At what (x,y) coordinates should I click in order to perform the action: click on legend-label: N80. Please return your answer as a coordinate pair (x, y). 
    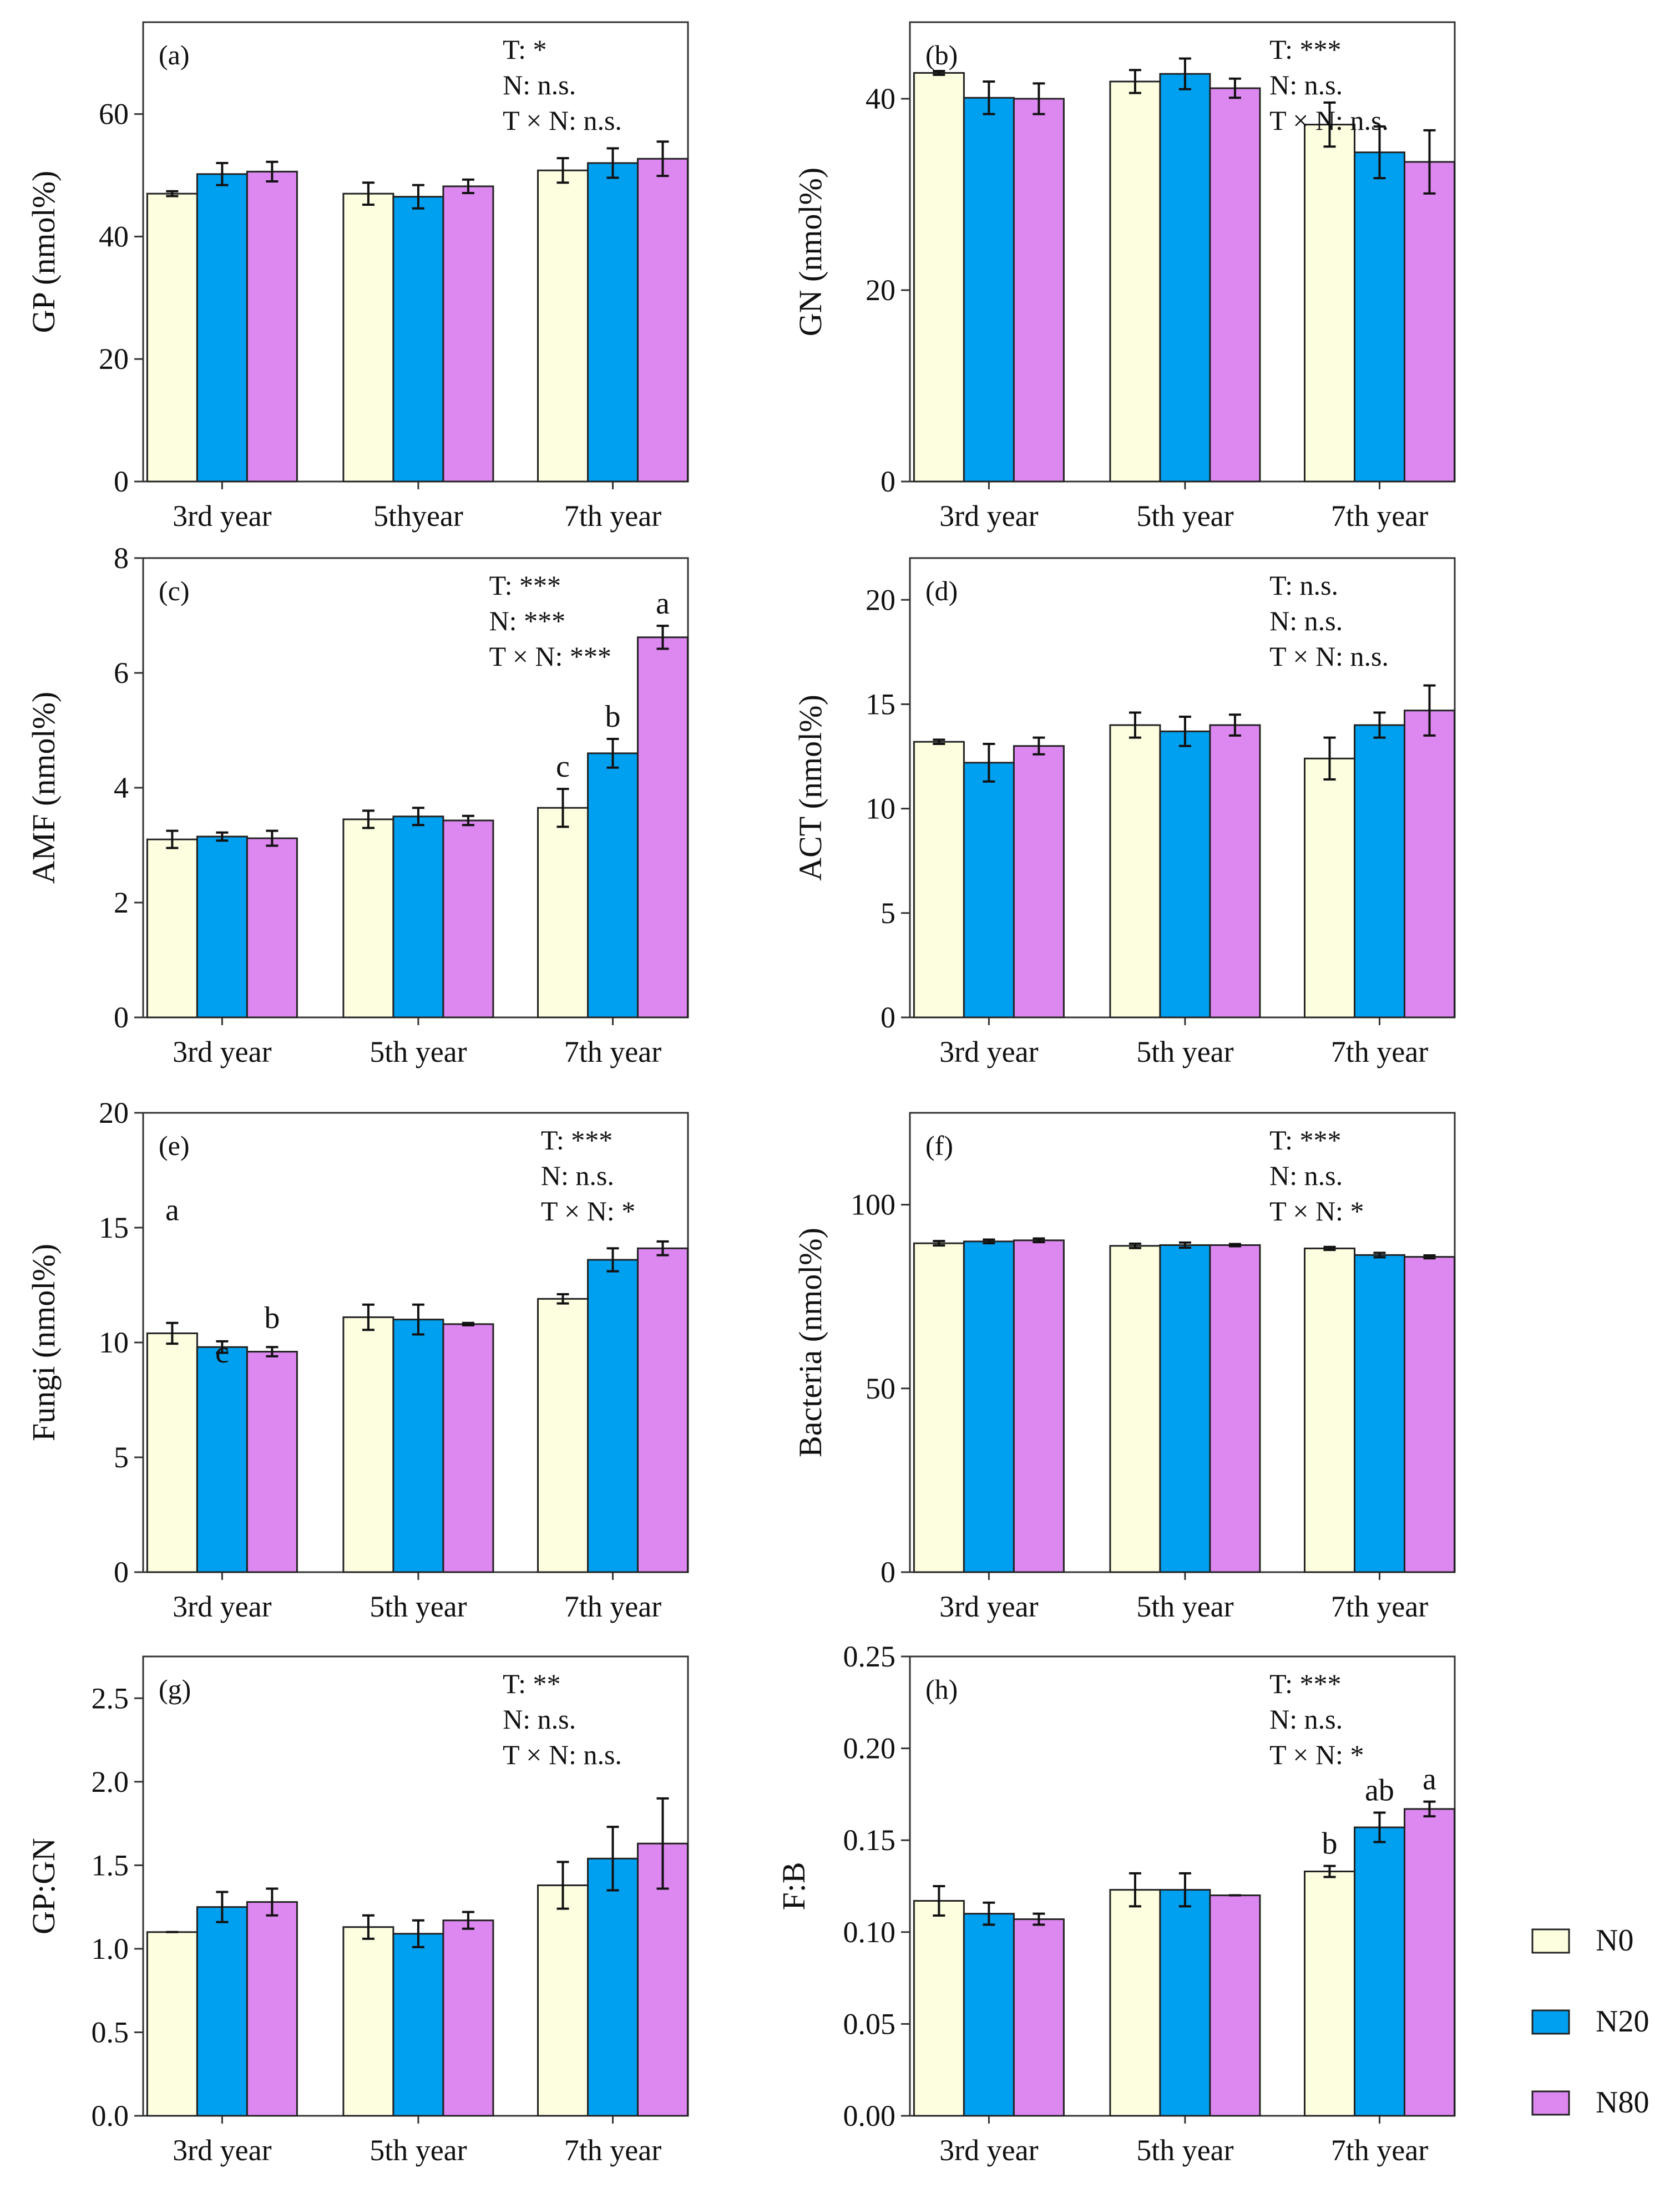
    Looking at the image, I should click on (1622, 2102).